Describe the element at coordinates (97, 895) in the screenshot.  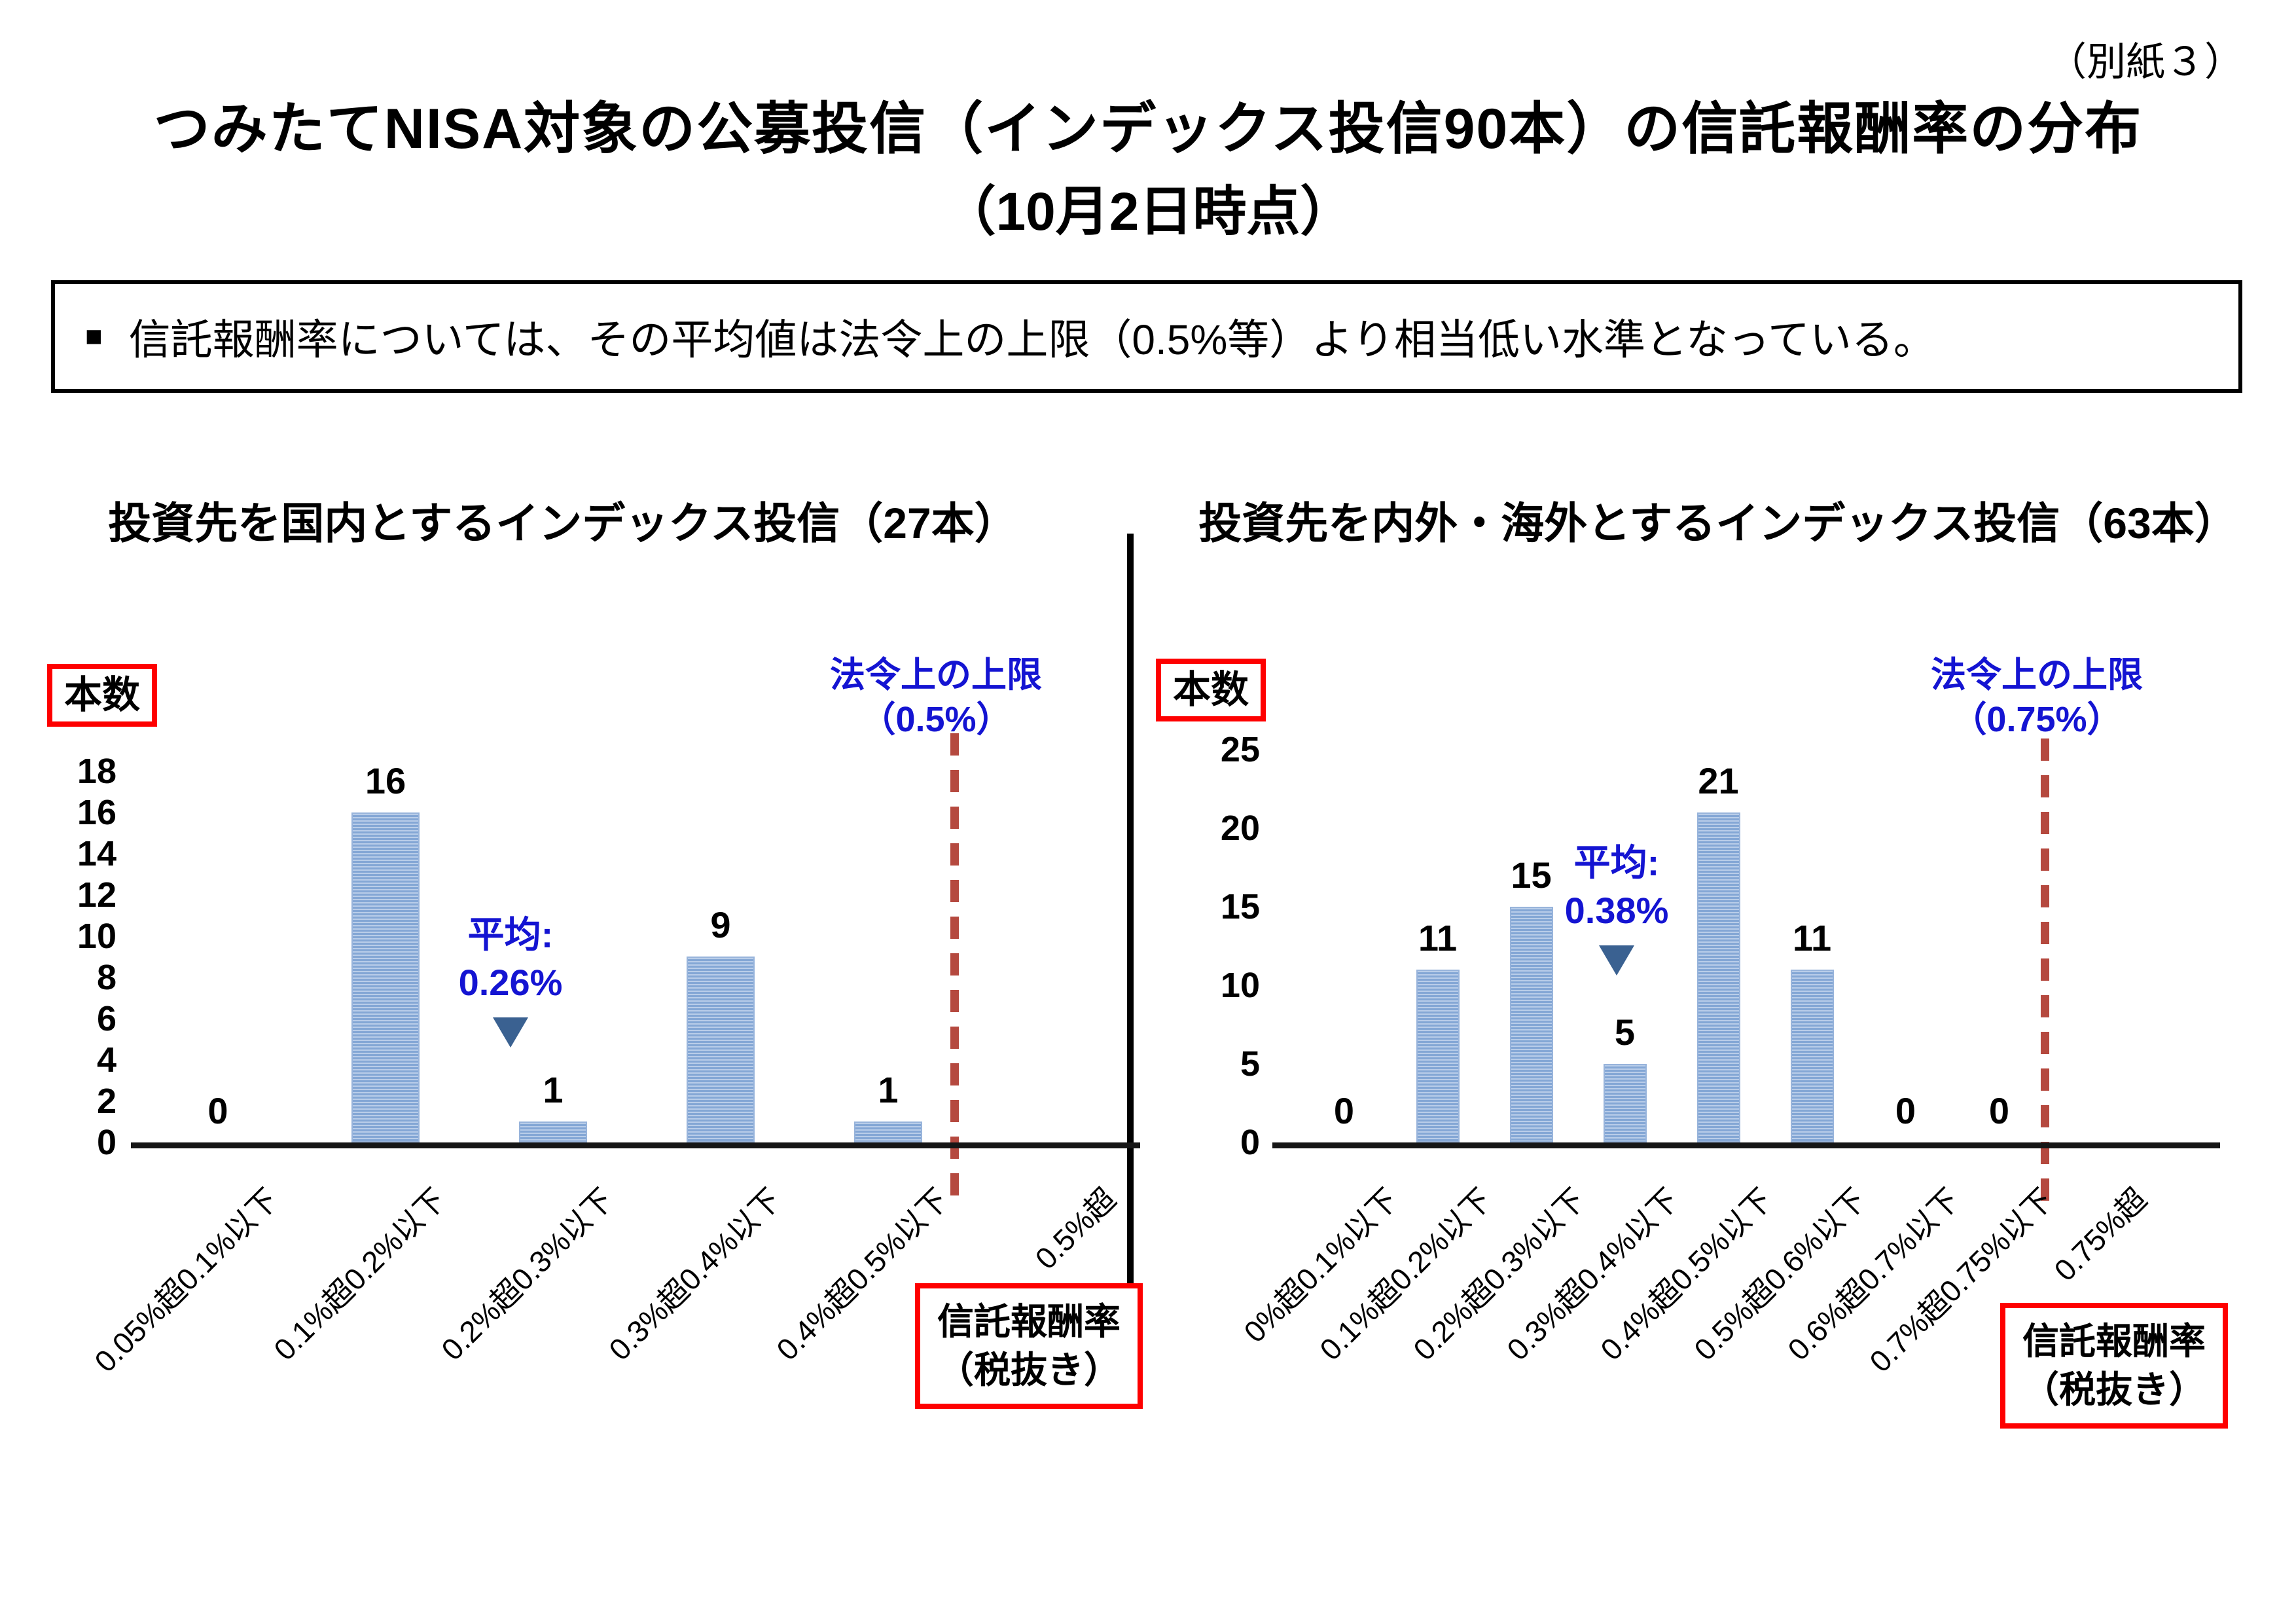
I see `left-y-tick-label: 12` at that location.